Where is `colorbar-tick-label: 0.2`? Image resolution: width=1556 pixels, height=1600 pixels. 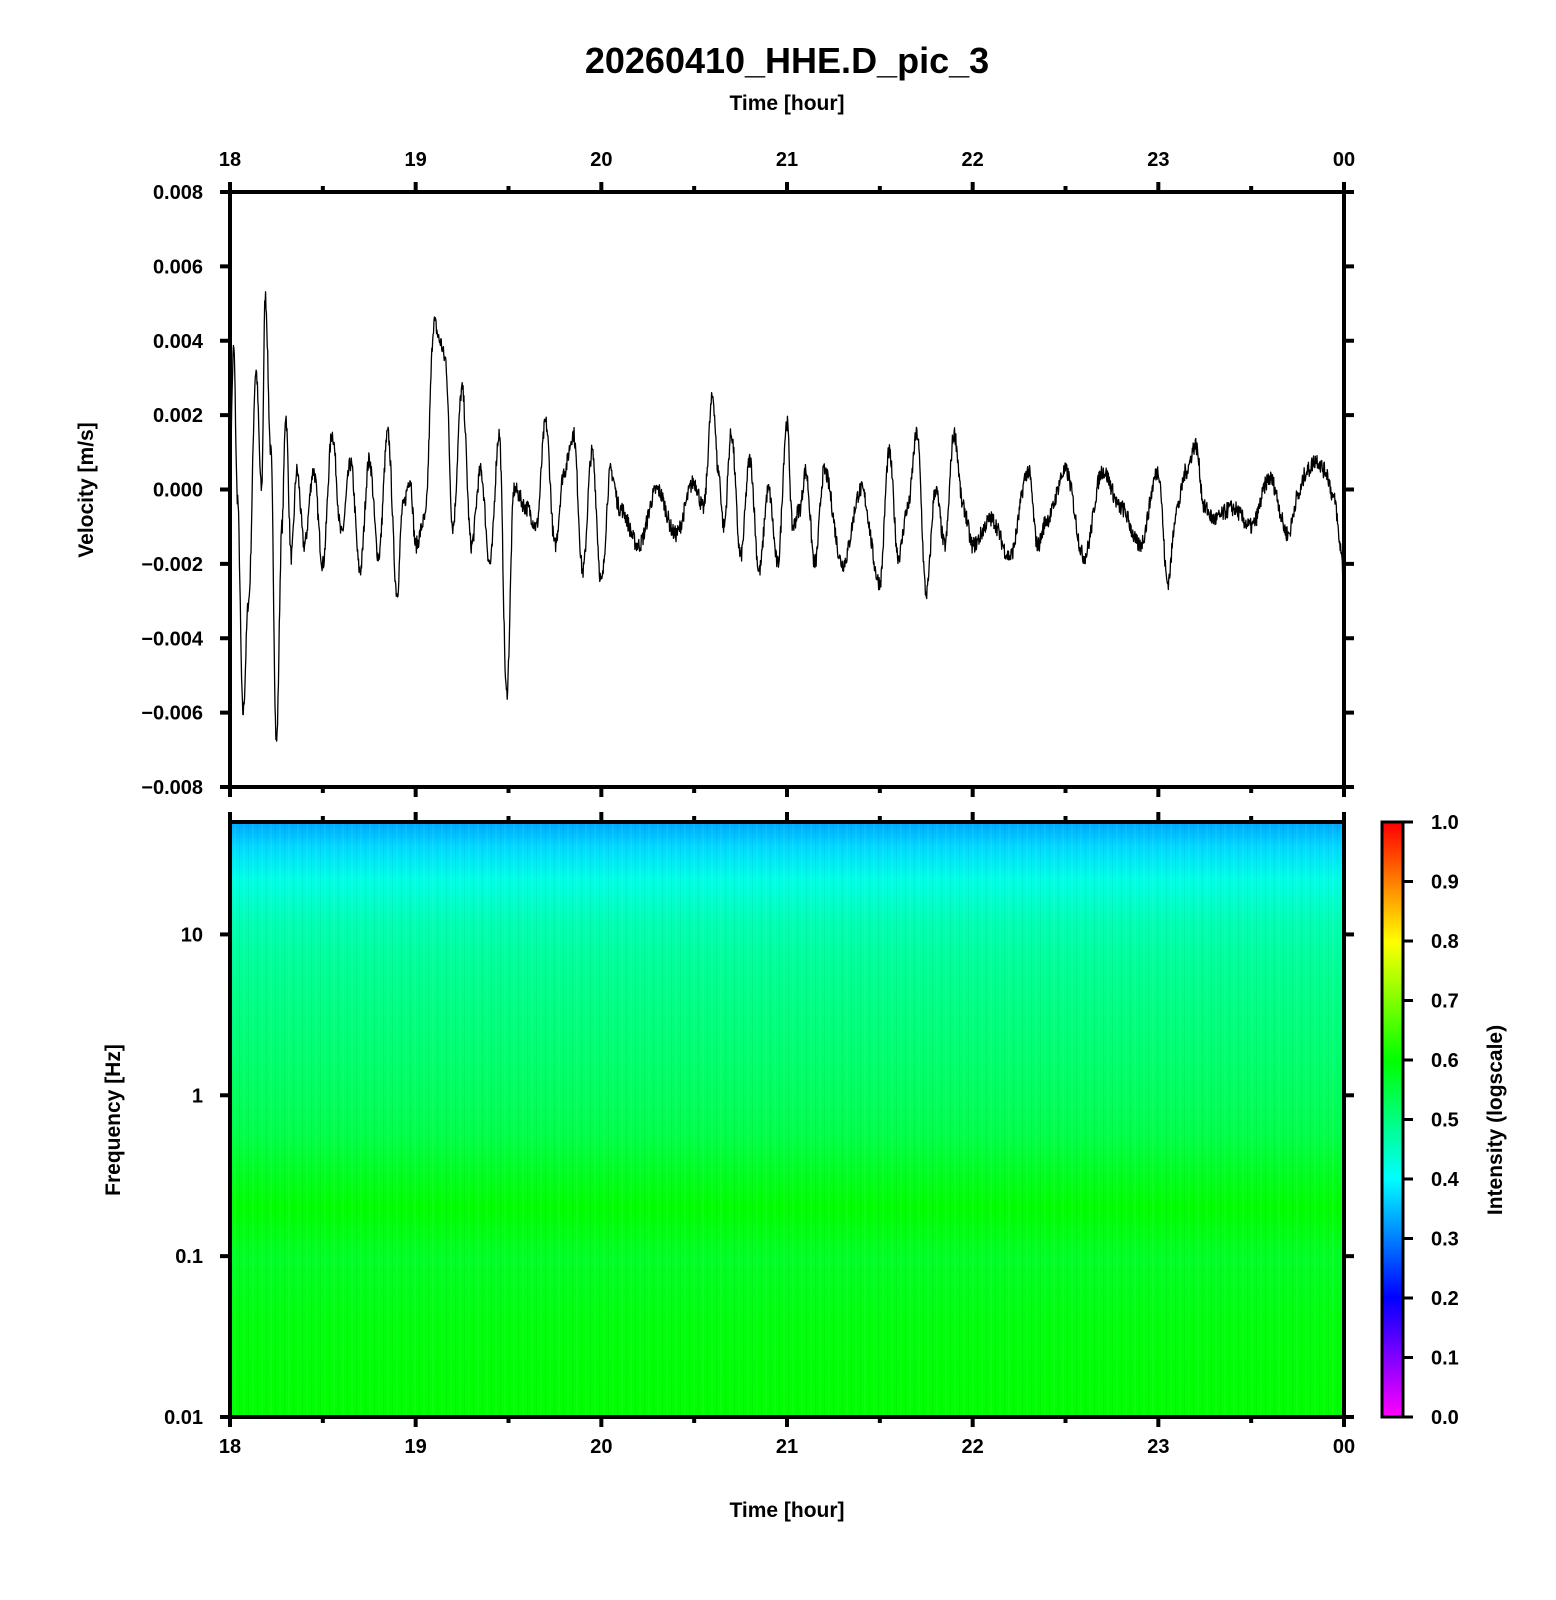
colorbar-tick-label: 0.2 is located at coordinates (1445, 1299).